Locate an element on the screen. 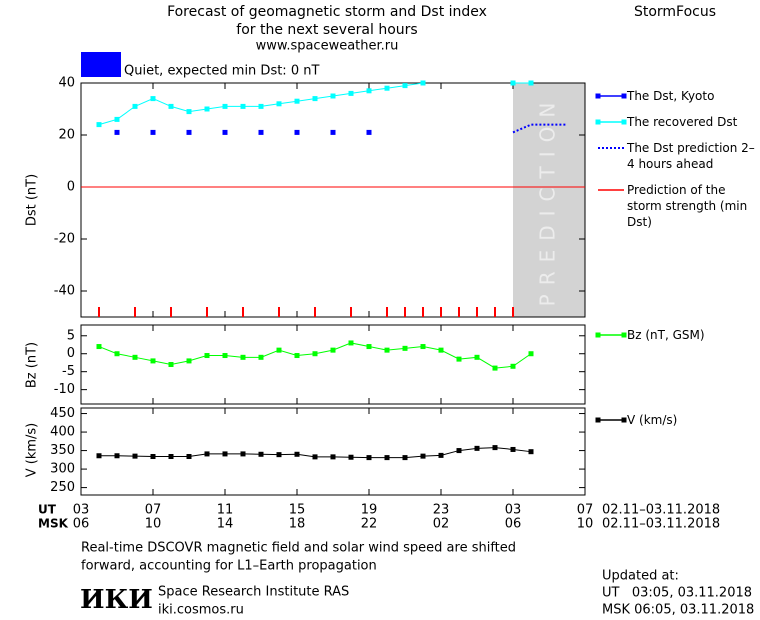  y-tick-label: -10 is located at coordinates (64, 389).